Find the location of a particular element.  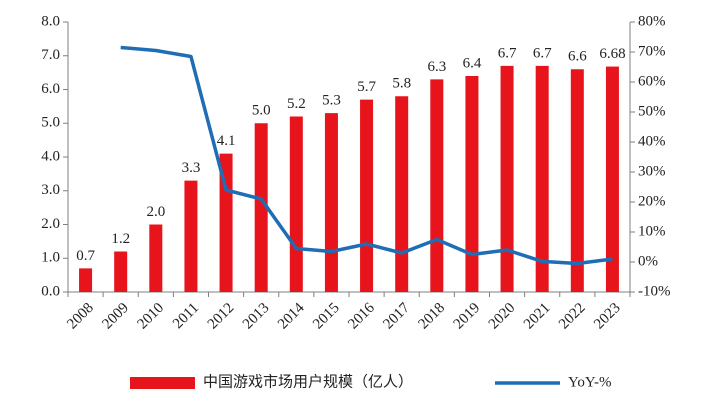

bar-value-label: 6.3 is located at coordinates (436, 67).